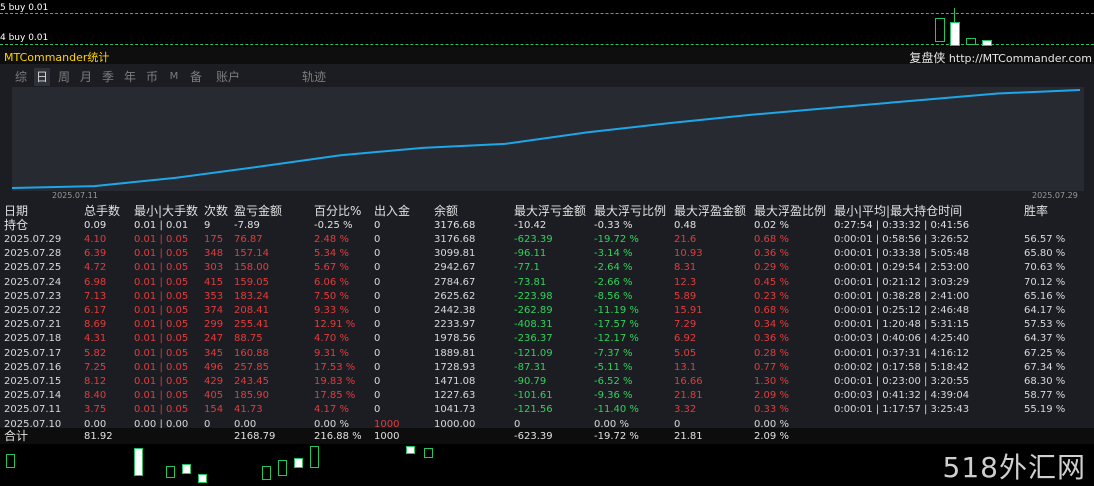 The height and width of the screenshot is (486, 1094). I want to click on table-cell: 88.75, so click(248, 339).